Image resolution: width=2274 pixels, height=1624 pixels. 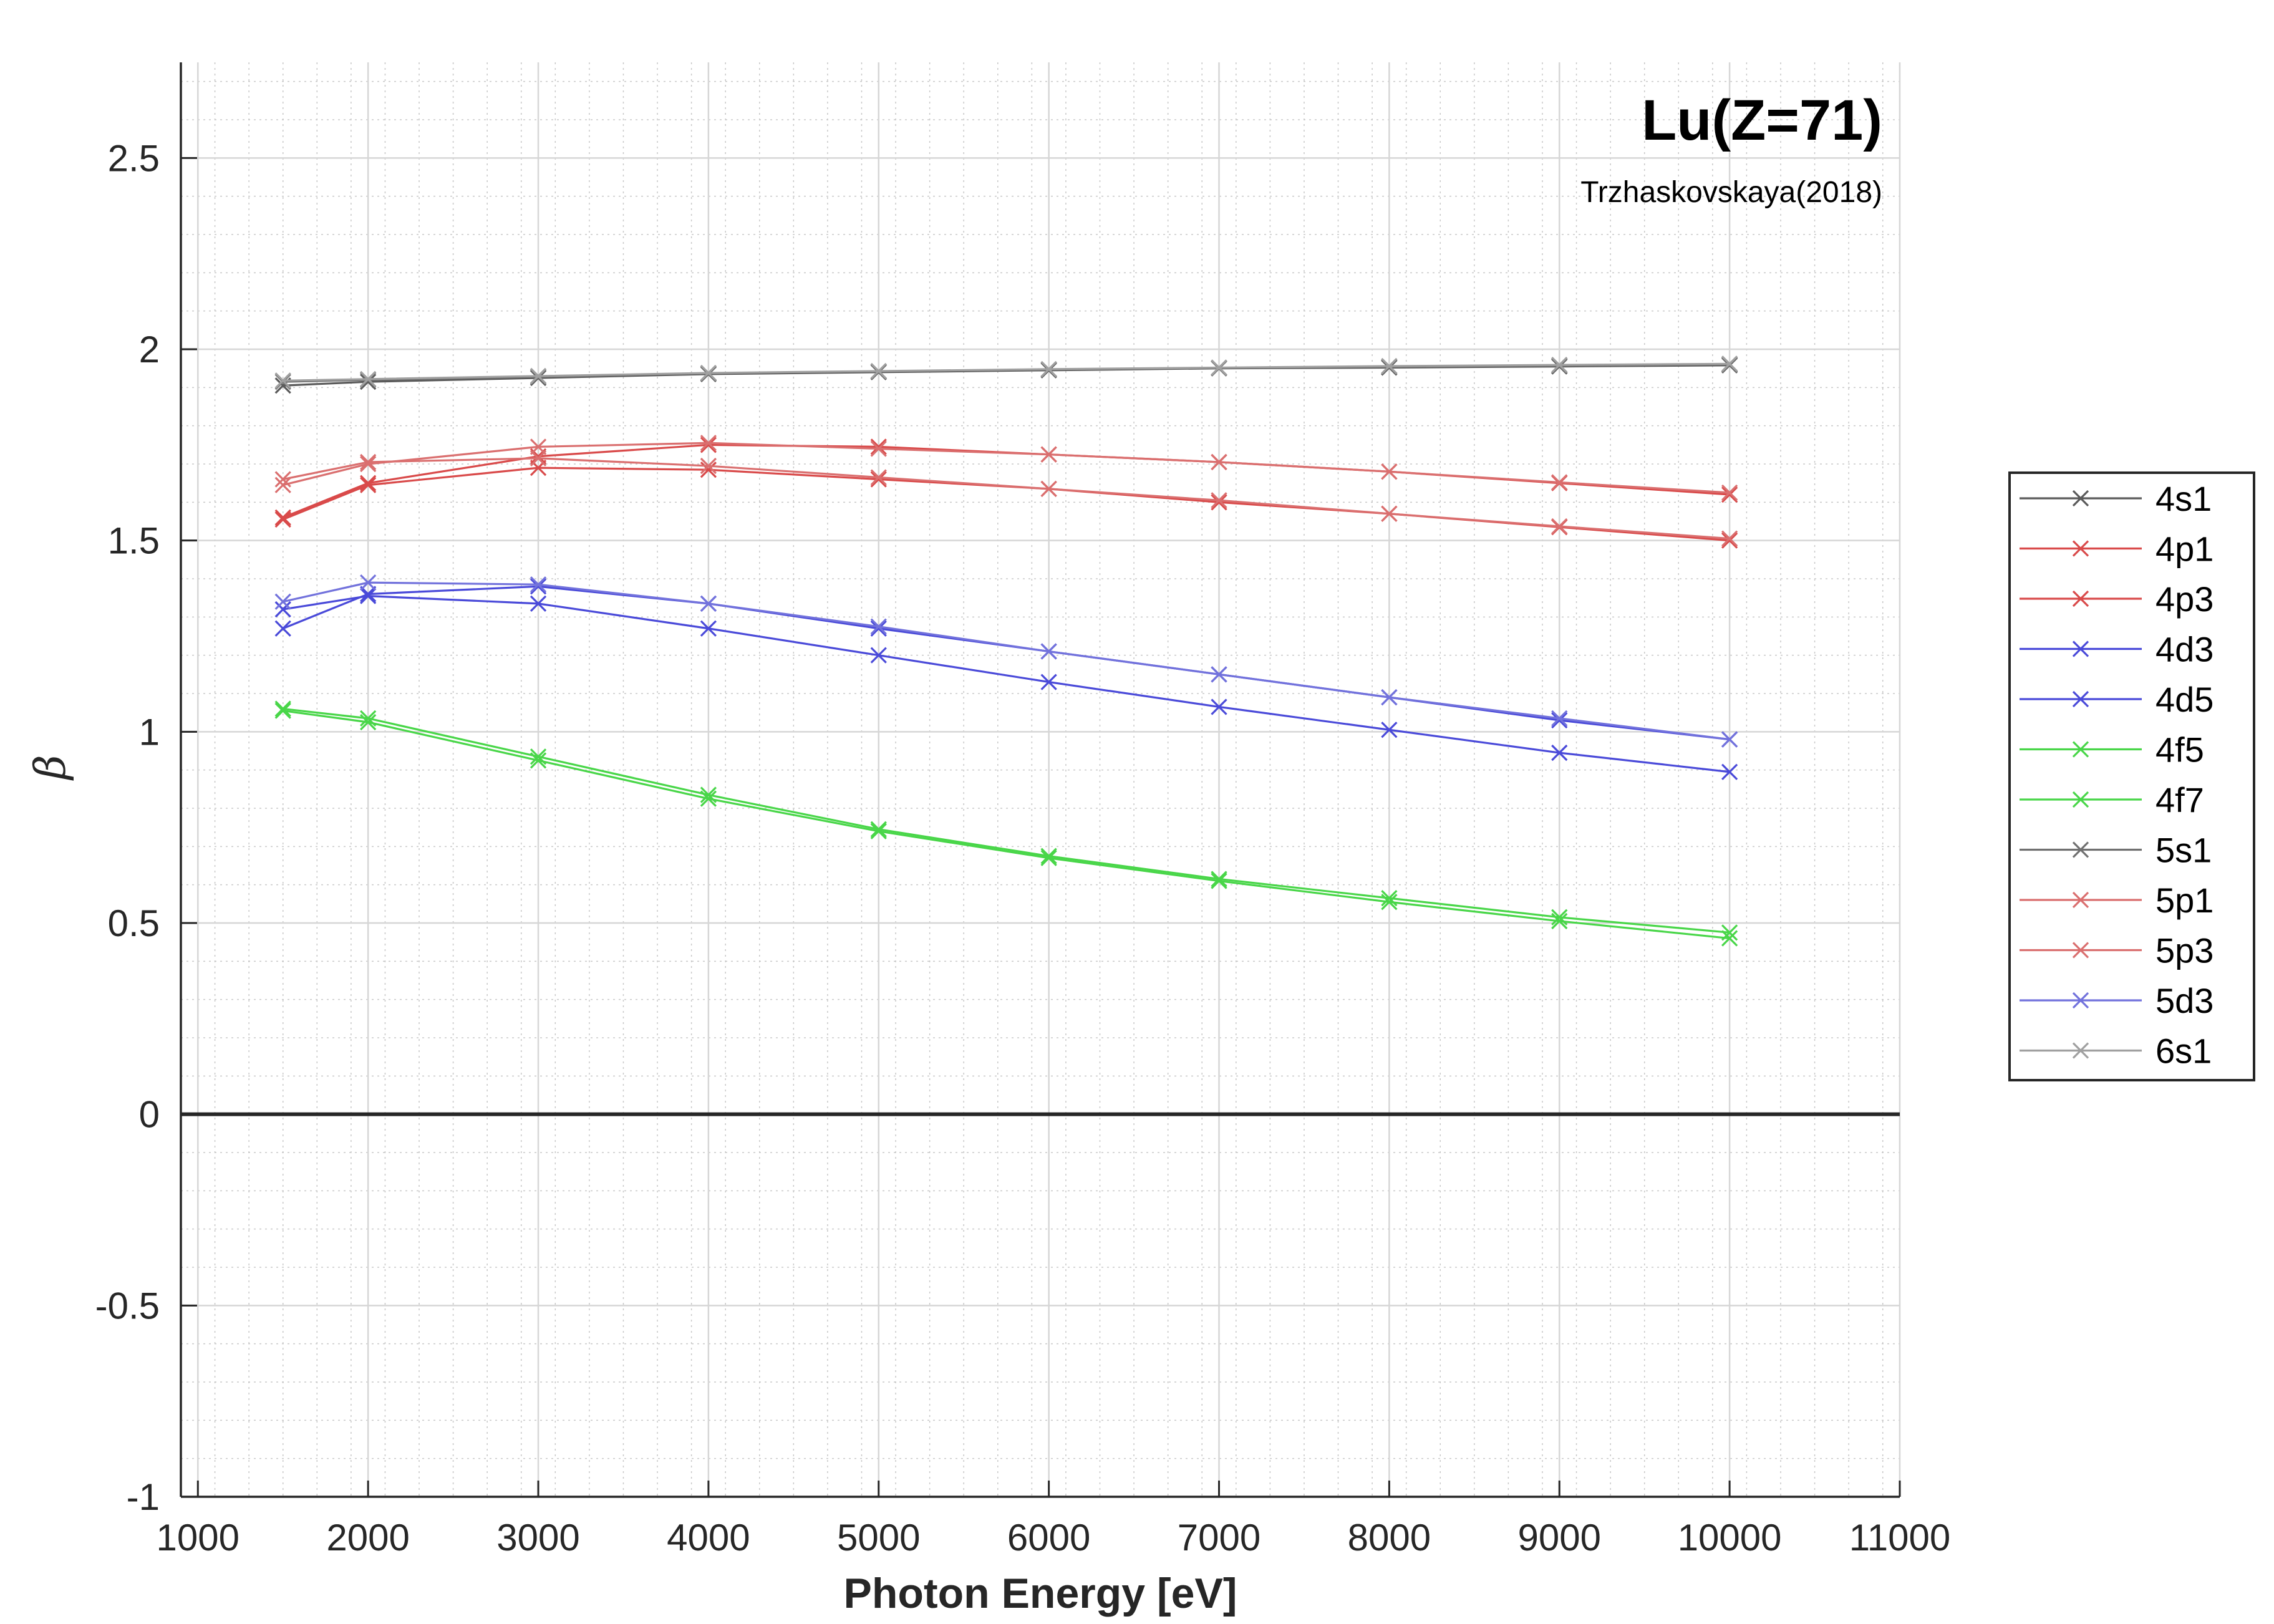 I want to click on series-5d3, so click(x=1006, y=661).